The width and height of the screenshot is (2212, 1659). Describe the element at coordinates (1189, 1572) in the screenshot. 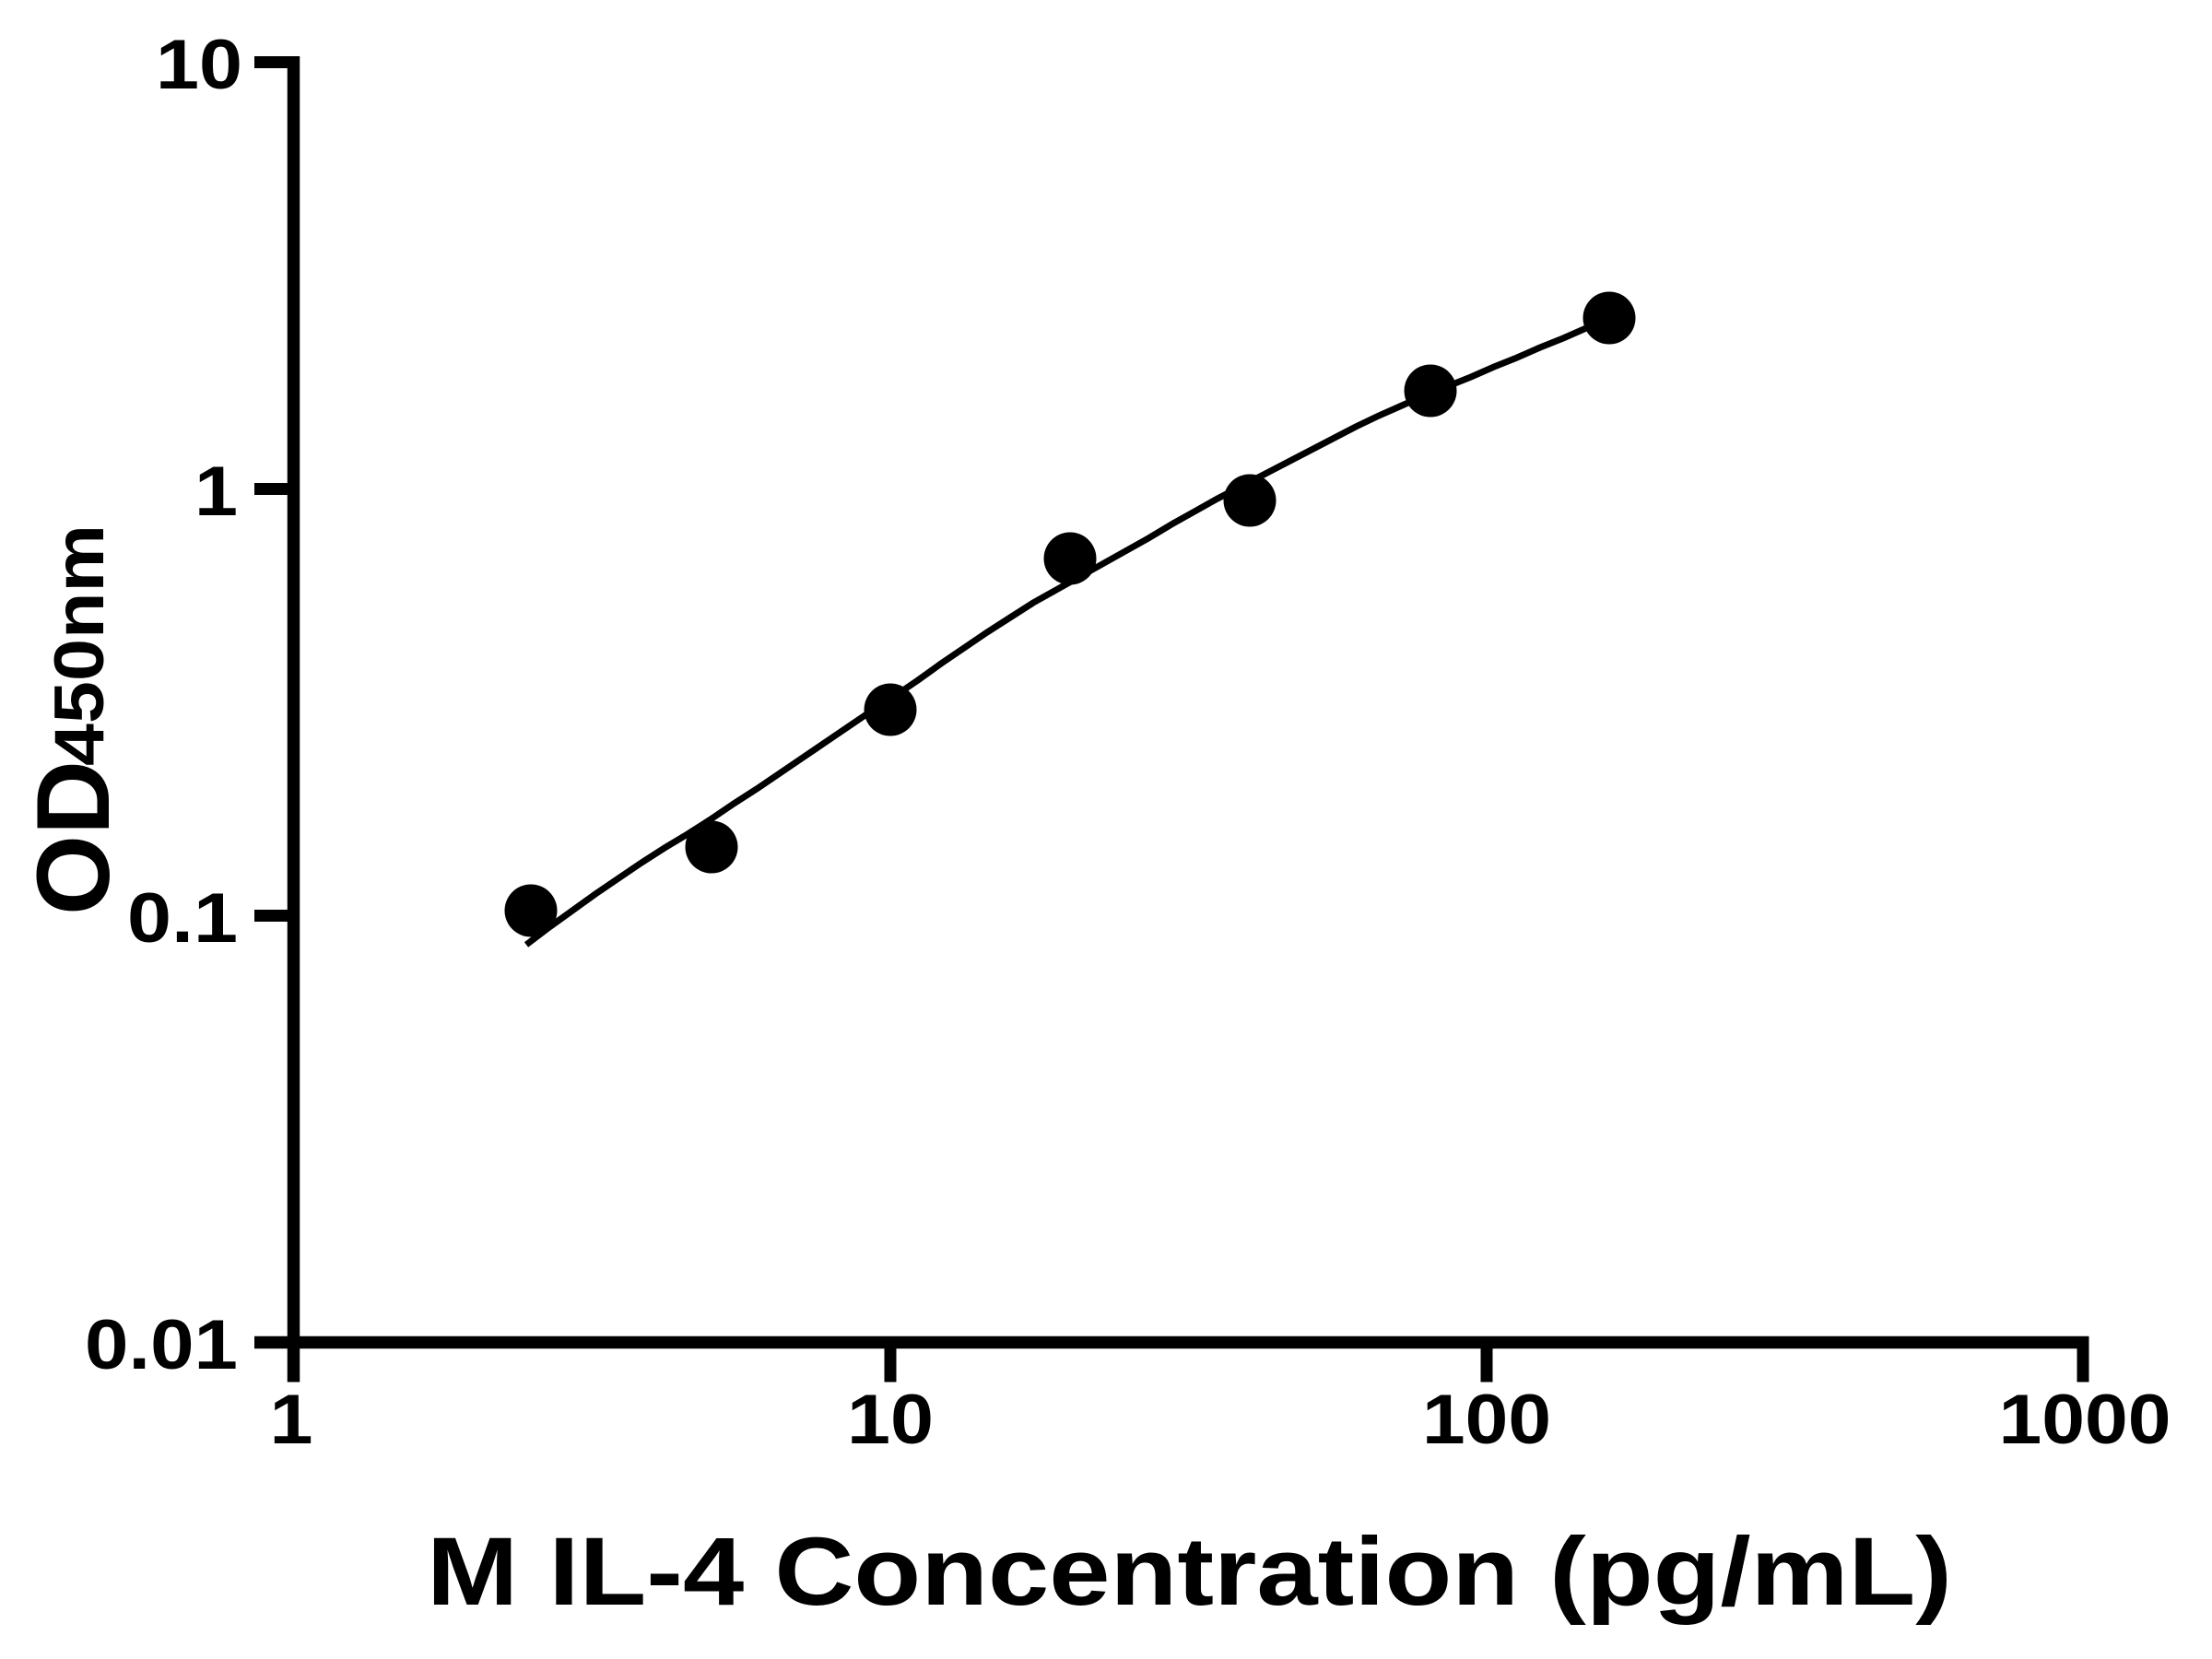

I see `svg-text: M IL-4 Concentration (pg/mL)` at that location.